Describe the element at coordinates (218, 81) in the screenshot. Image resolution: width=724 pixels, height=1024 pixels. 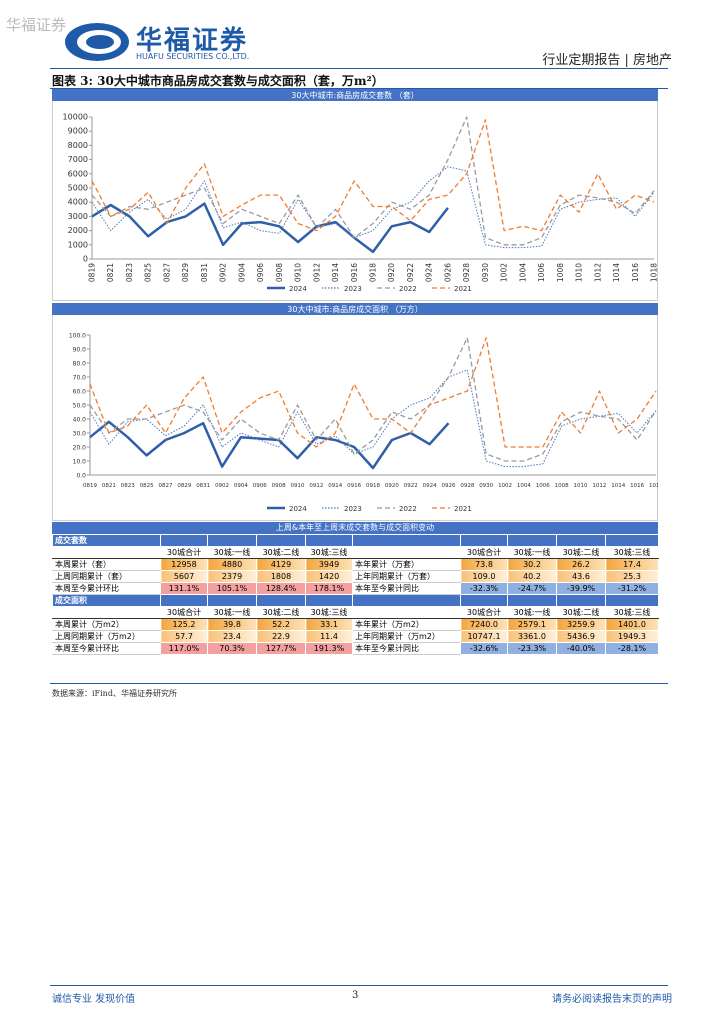
I see `figure-title: 图表 3: 30大中城市商品房成交套数与成交面积（套，万m²）` at that location.